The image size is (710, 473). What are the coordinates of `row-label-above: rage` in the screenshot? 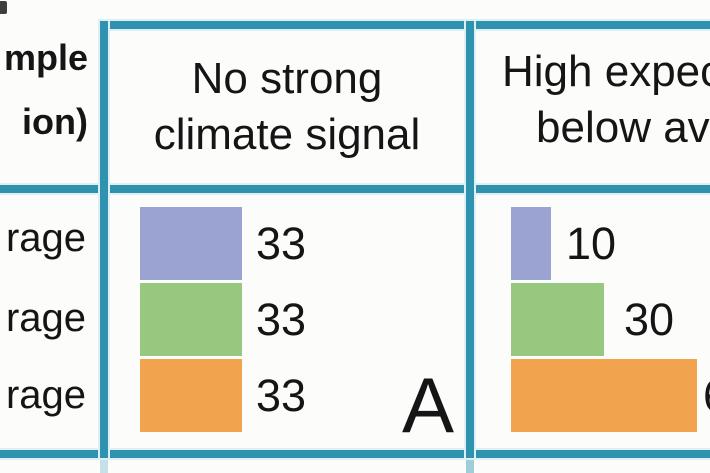 It's located at (45, 238).